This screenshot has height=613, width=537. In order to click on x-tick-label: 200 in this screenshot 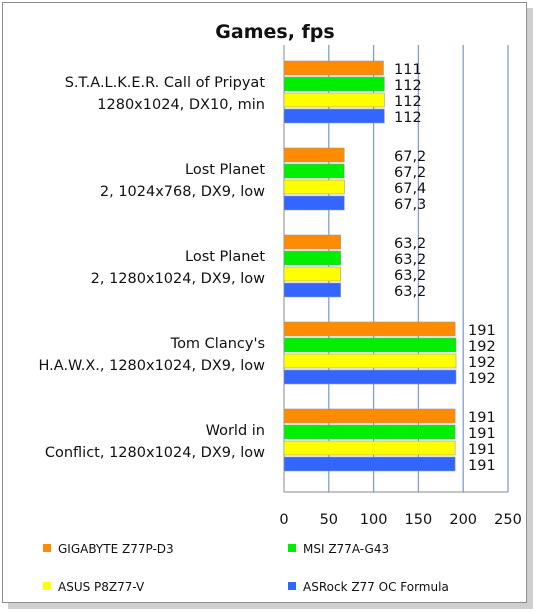, I will do `click(463, 520)`.